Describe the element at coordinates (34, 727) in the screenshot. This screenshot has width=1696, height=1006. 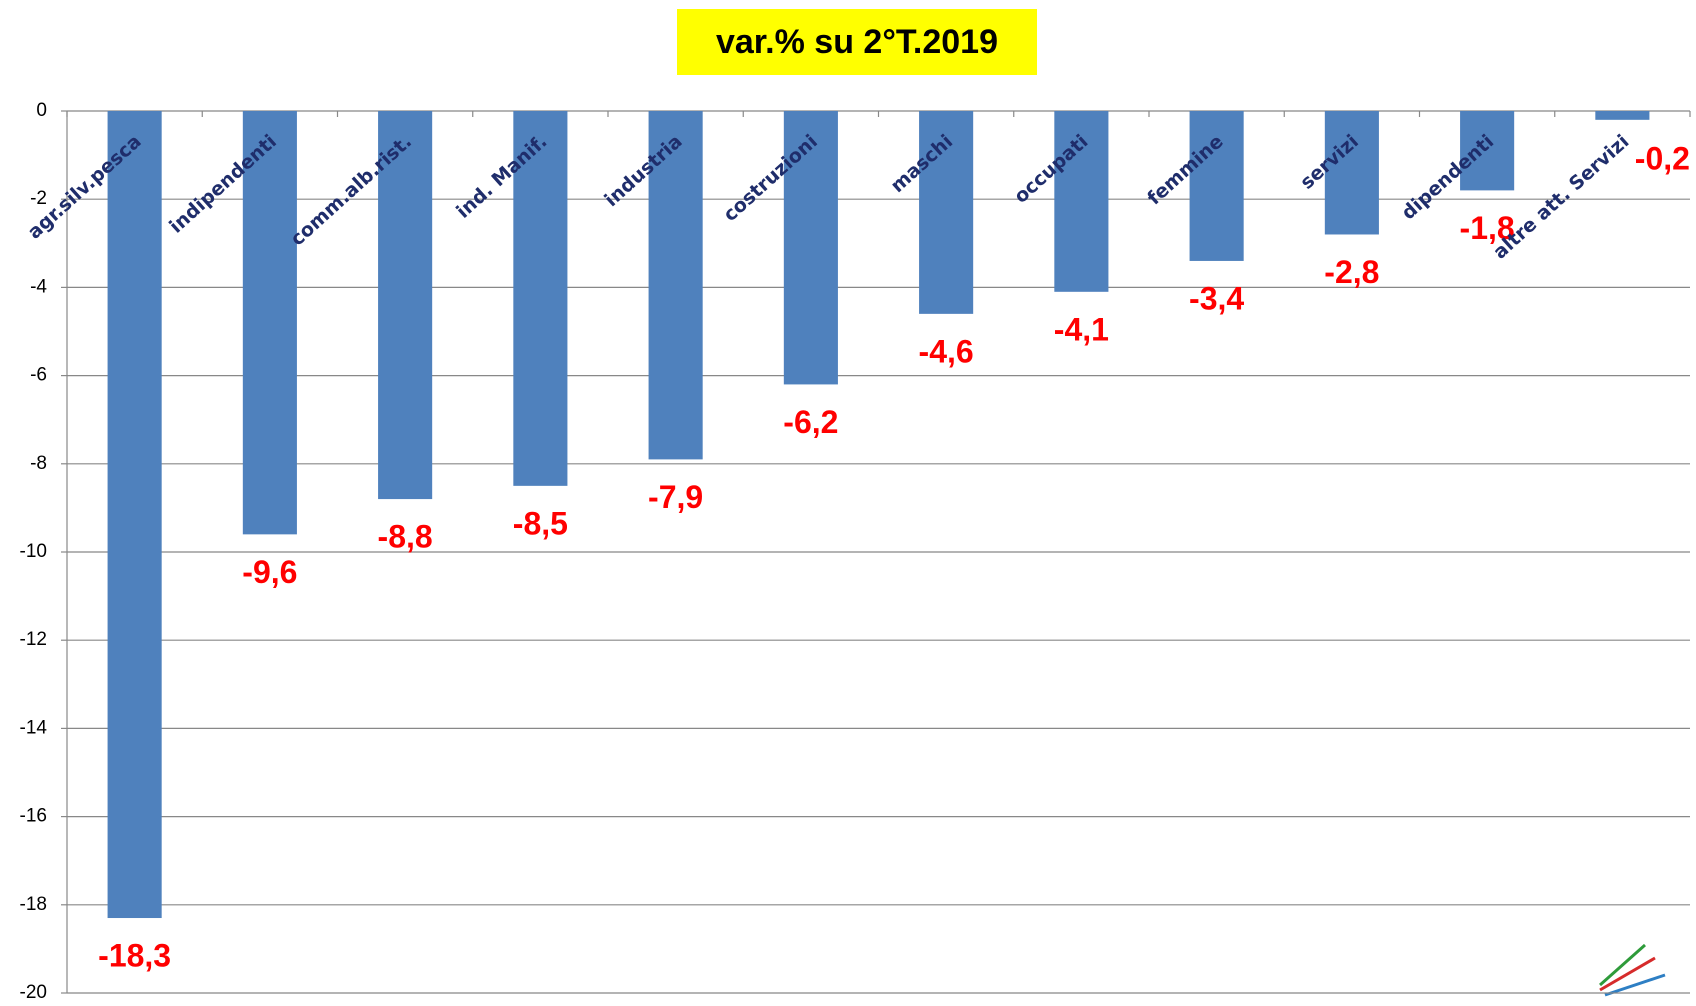
I see `y-tick-label: -14` at that location.